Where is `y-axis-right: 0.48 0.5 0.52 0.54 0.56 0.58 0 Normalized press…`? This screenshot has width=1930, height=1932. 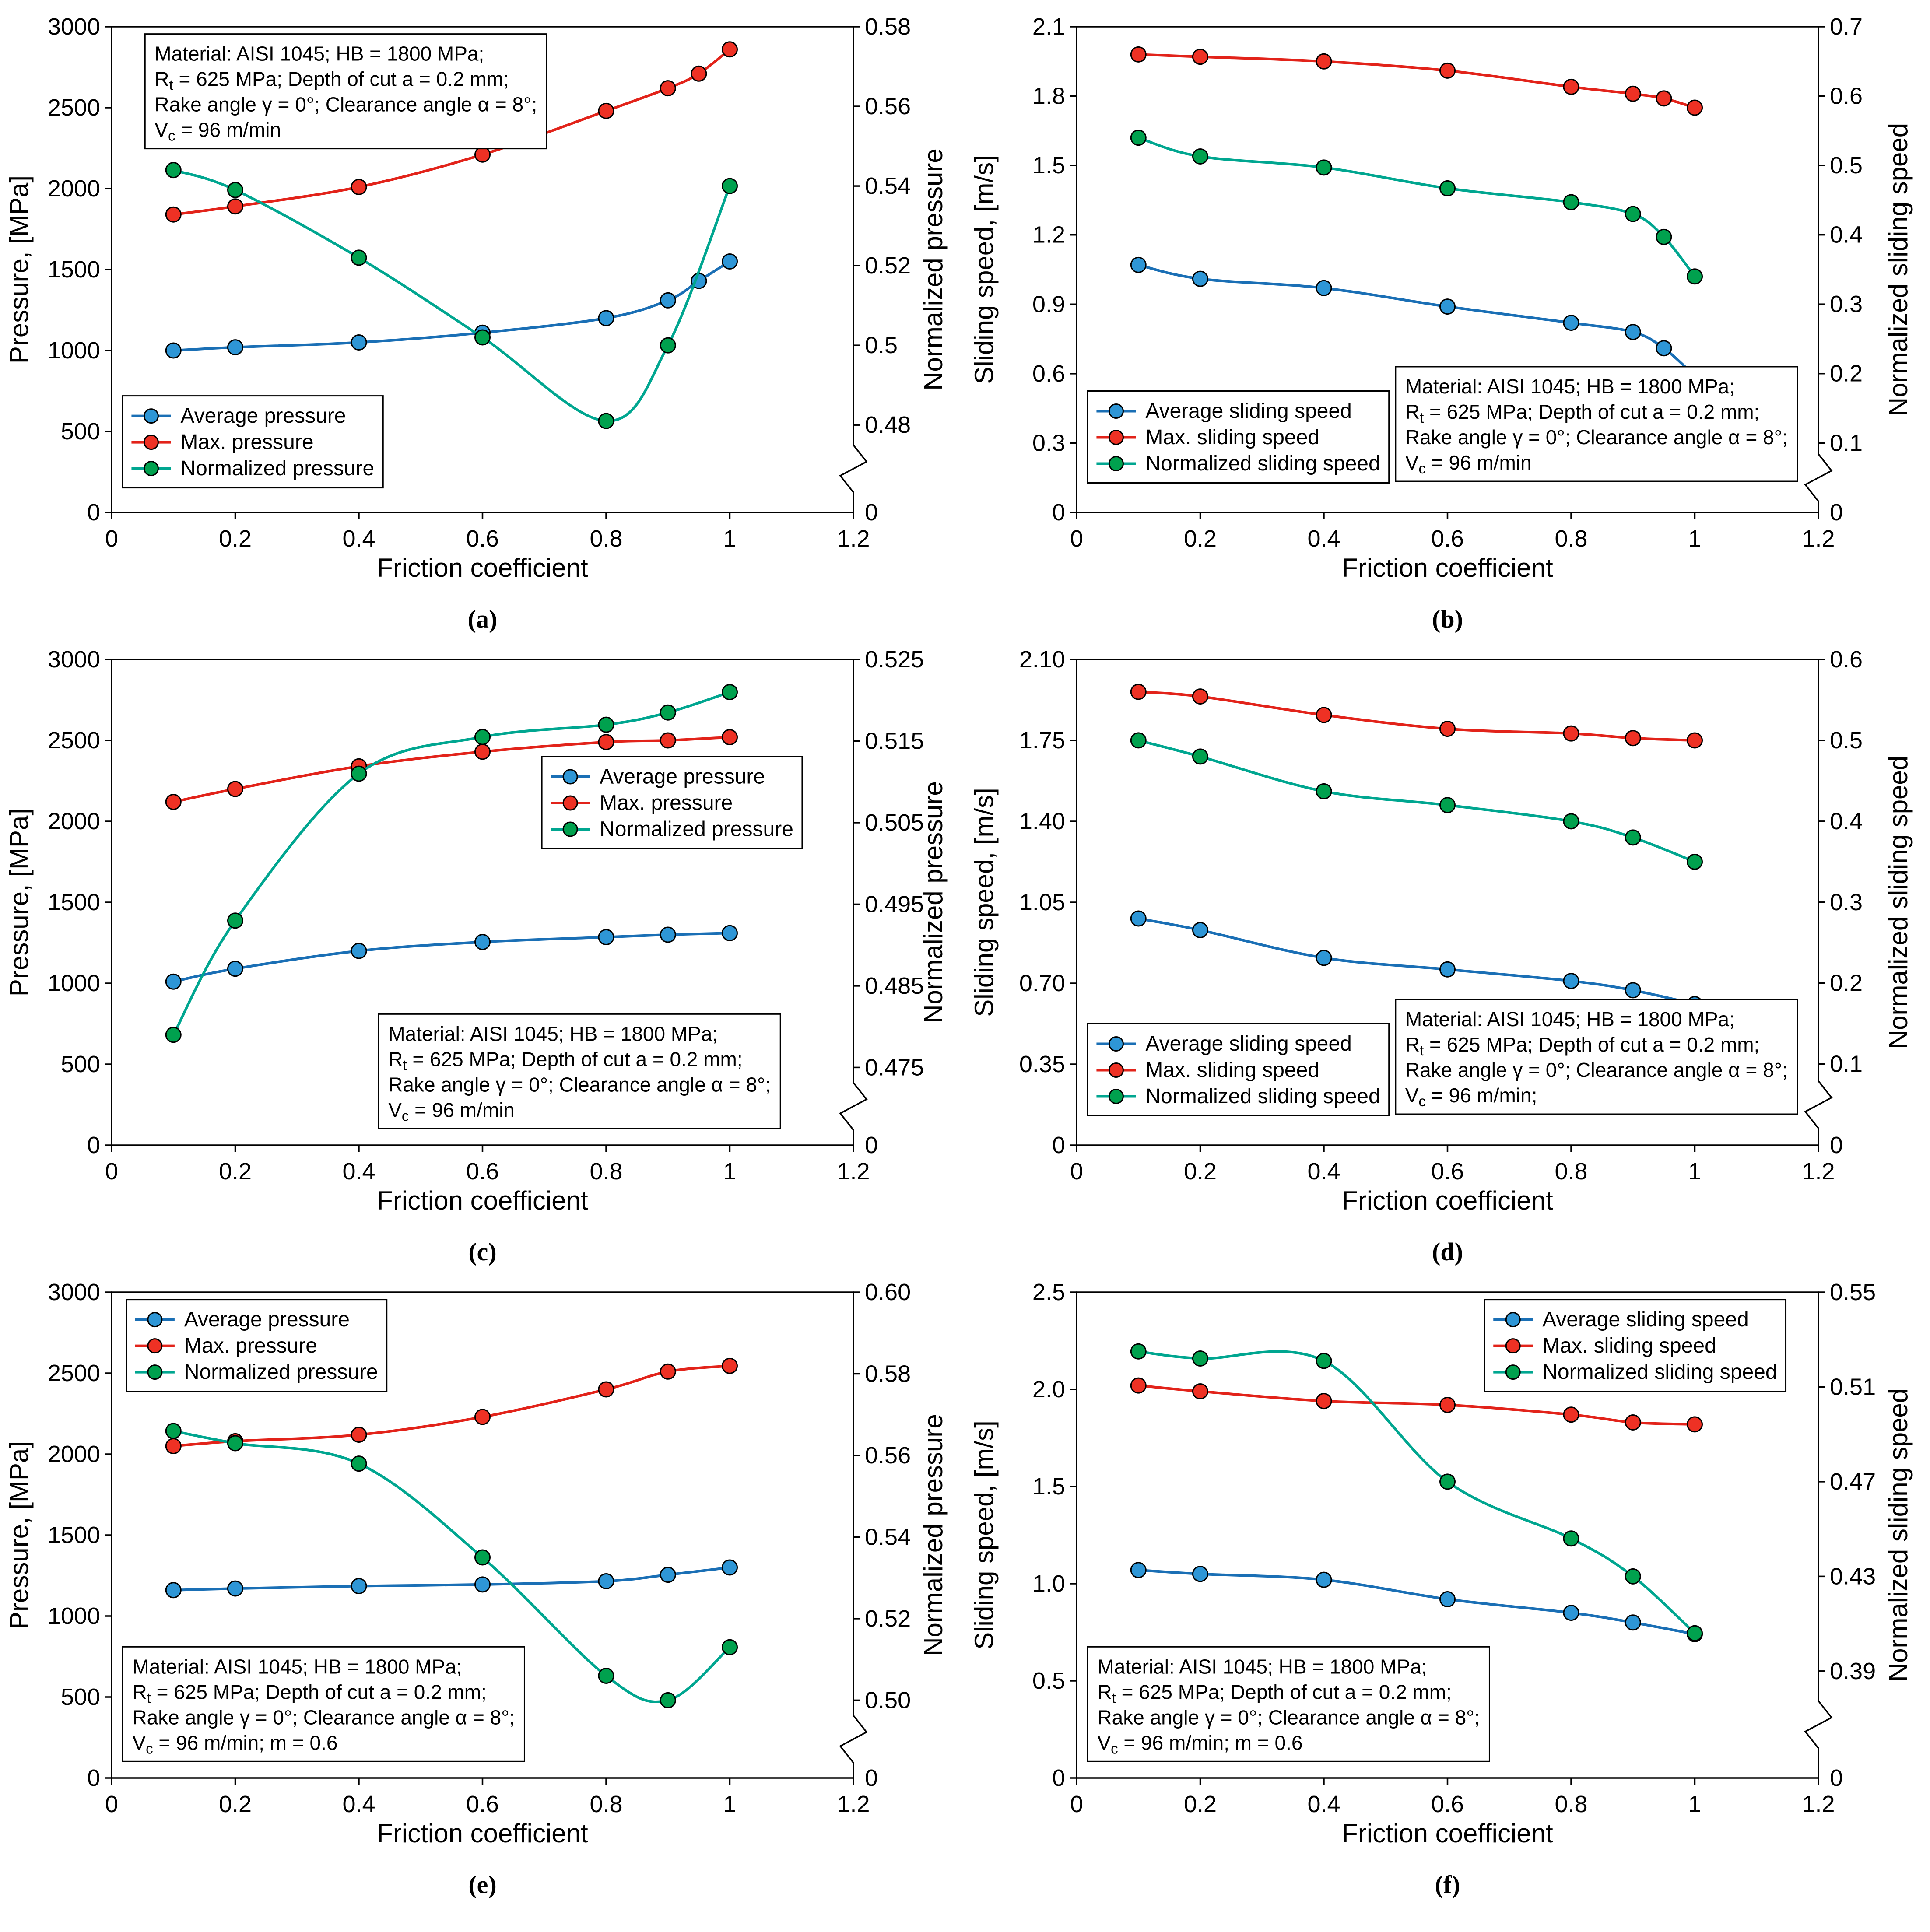 y-axis-right: 0.48 0.5 0.52 0.54 0.56 0.58 0 Normalized press… is located at coordinates (894, 270).